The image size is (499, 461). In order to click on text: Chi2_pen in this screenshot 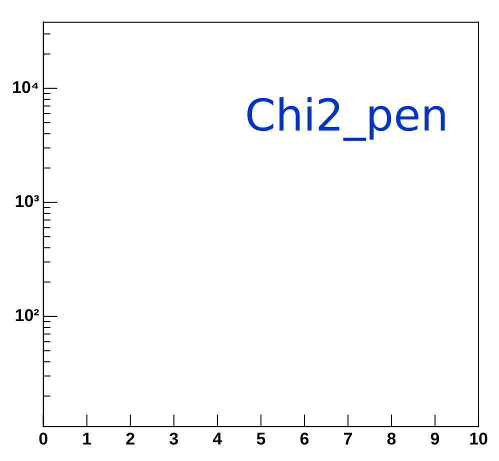, I will do `click(346, 116)`.